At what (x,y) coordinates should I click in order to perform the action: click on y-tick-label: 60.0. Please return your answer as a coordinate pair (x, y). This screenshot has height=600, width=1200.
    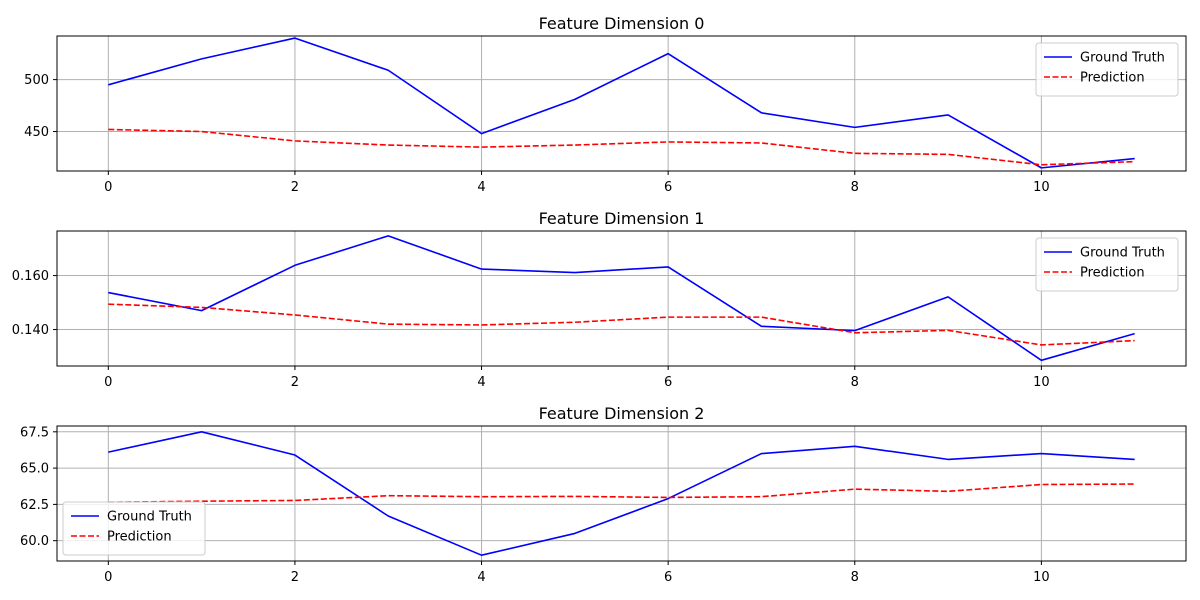
    Looking at the image, I should click on (34, 541).